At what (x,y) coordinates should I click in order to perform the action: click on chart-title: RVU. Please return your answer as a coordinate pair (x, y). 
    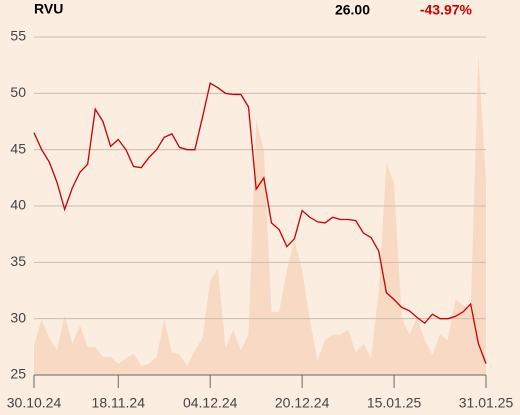
    Looking at the image, I should click on (48, 9).